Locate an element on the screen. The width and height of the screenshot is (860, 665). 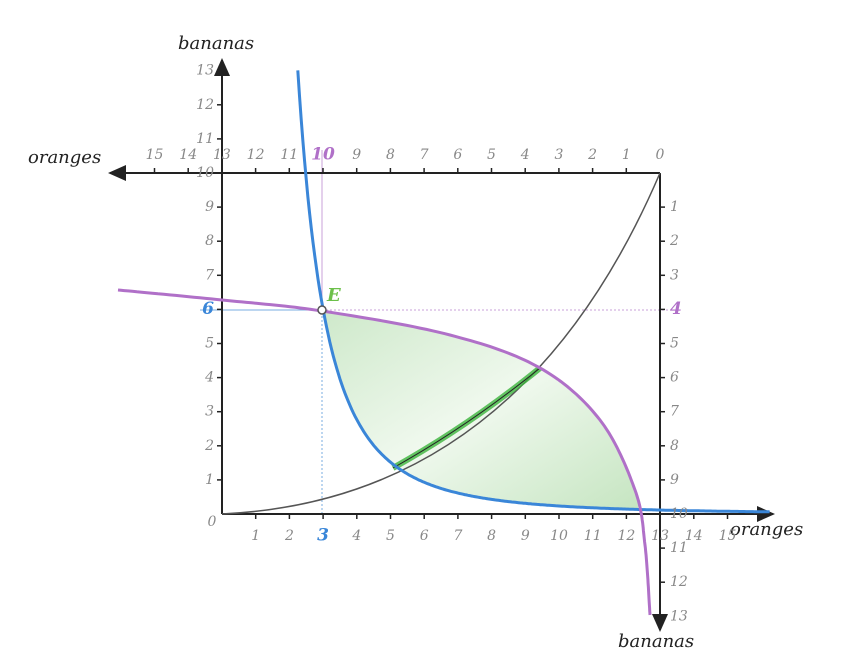
tick-label: 0 is located at coordinates (660, 155).